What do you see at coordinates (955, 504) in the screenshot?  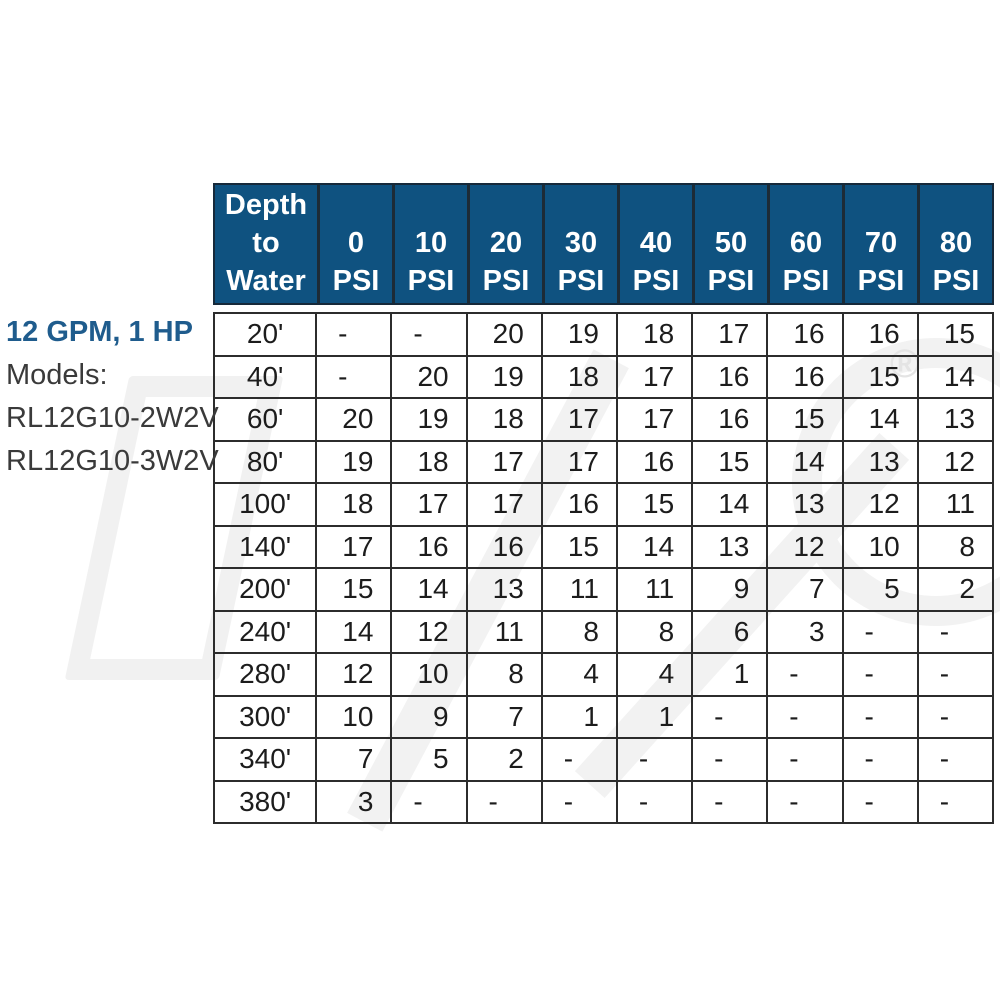 I see `value-cell: 11` at bounding box center [955, 504].